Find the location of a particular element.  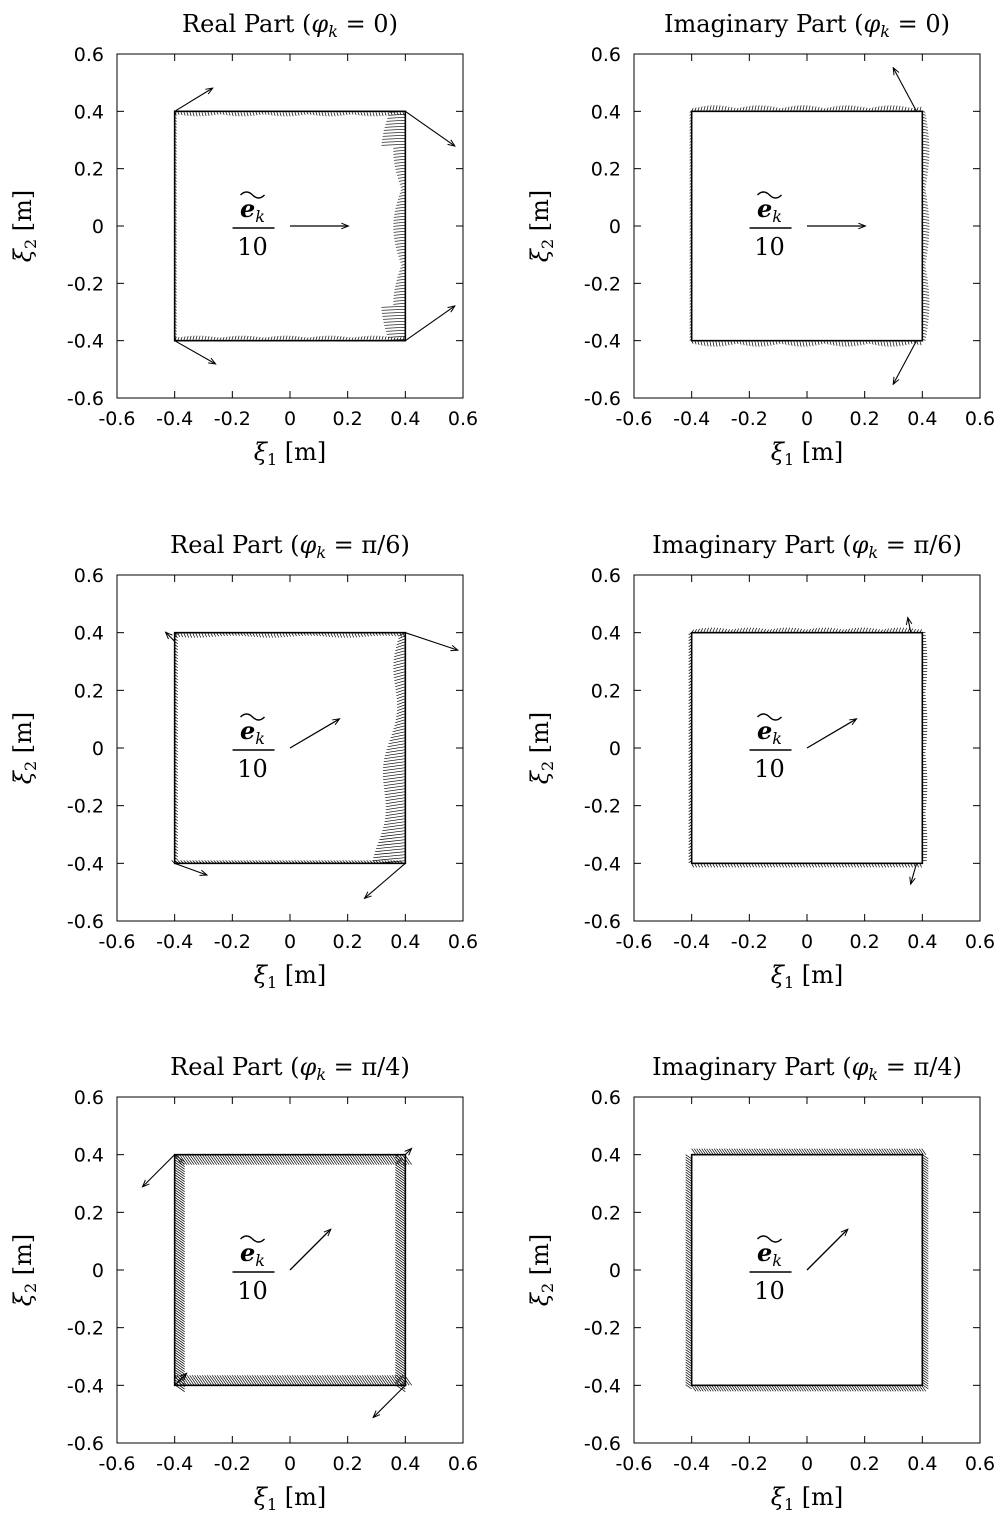

x-axis-subscript: 1 is located at coordinates (272, 459).